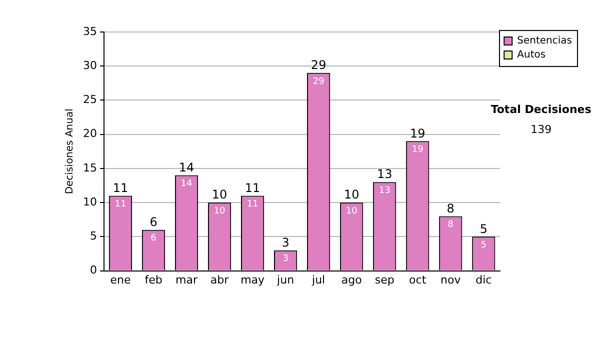  I want to click on total-label: 13, so click(384, 174).